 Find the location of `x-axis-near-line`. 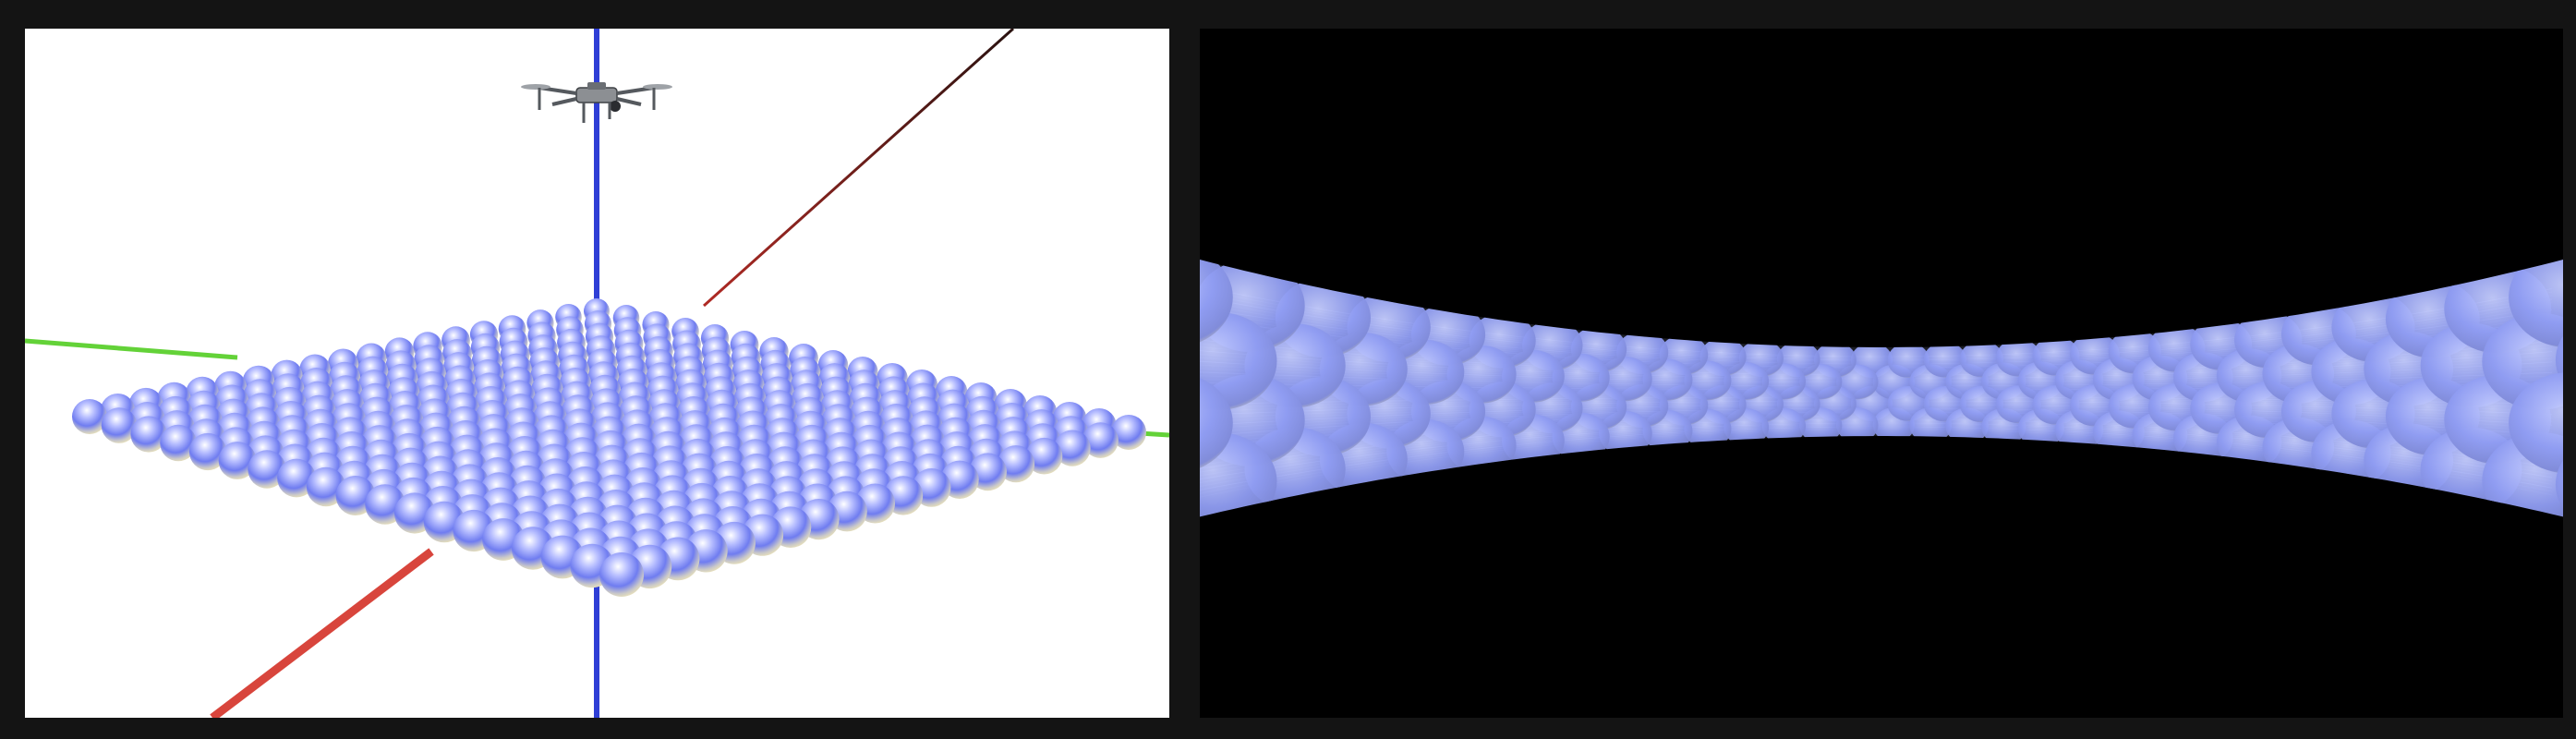

x-axis-near-line is located at coordinates (322, 633).